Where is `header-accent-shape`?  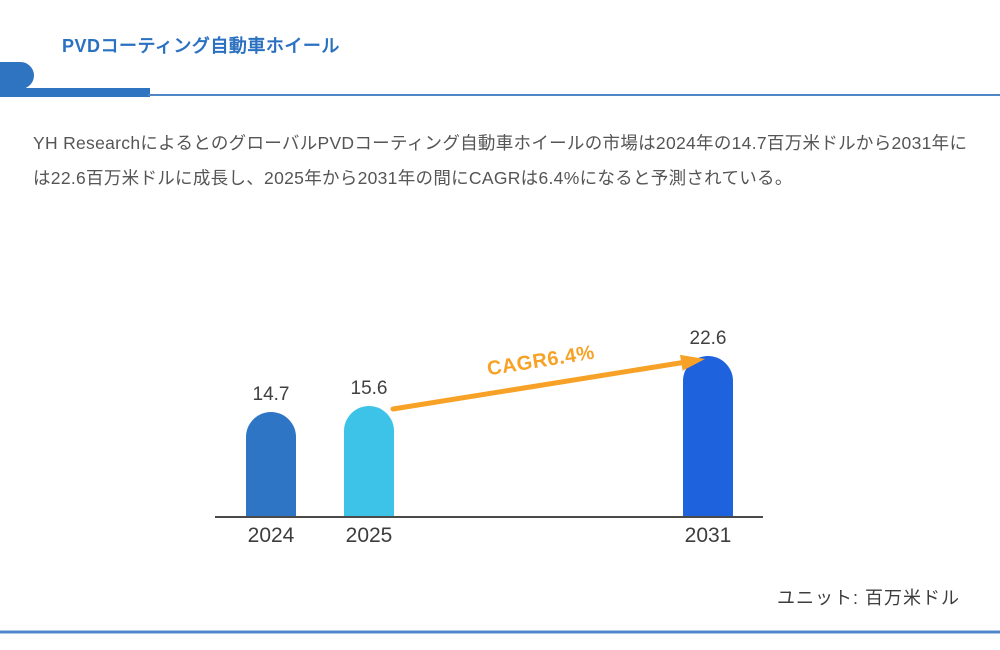 header-accent-shape is located at coordinates (17, 75).